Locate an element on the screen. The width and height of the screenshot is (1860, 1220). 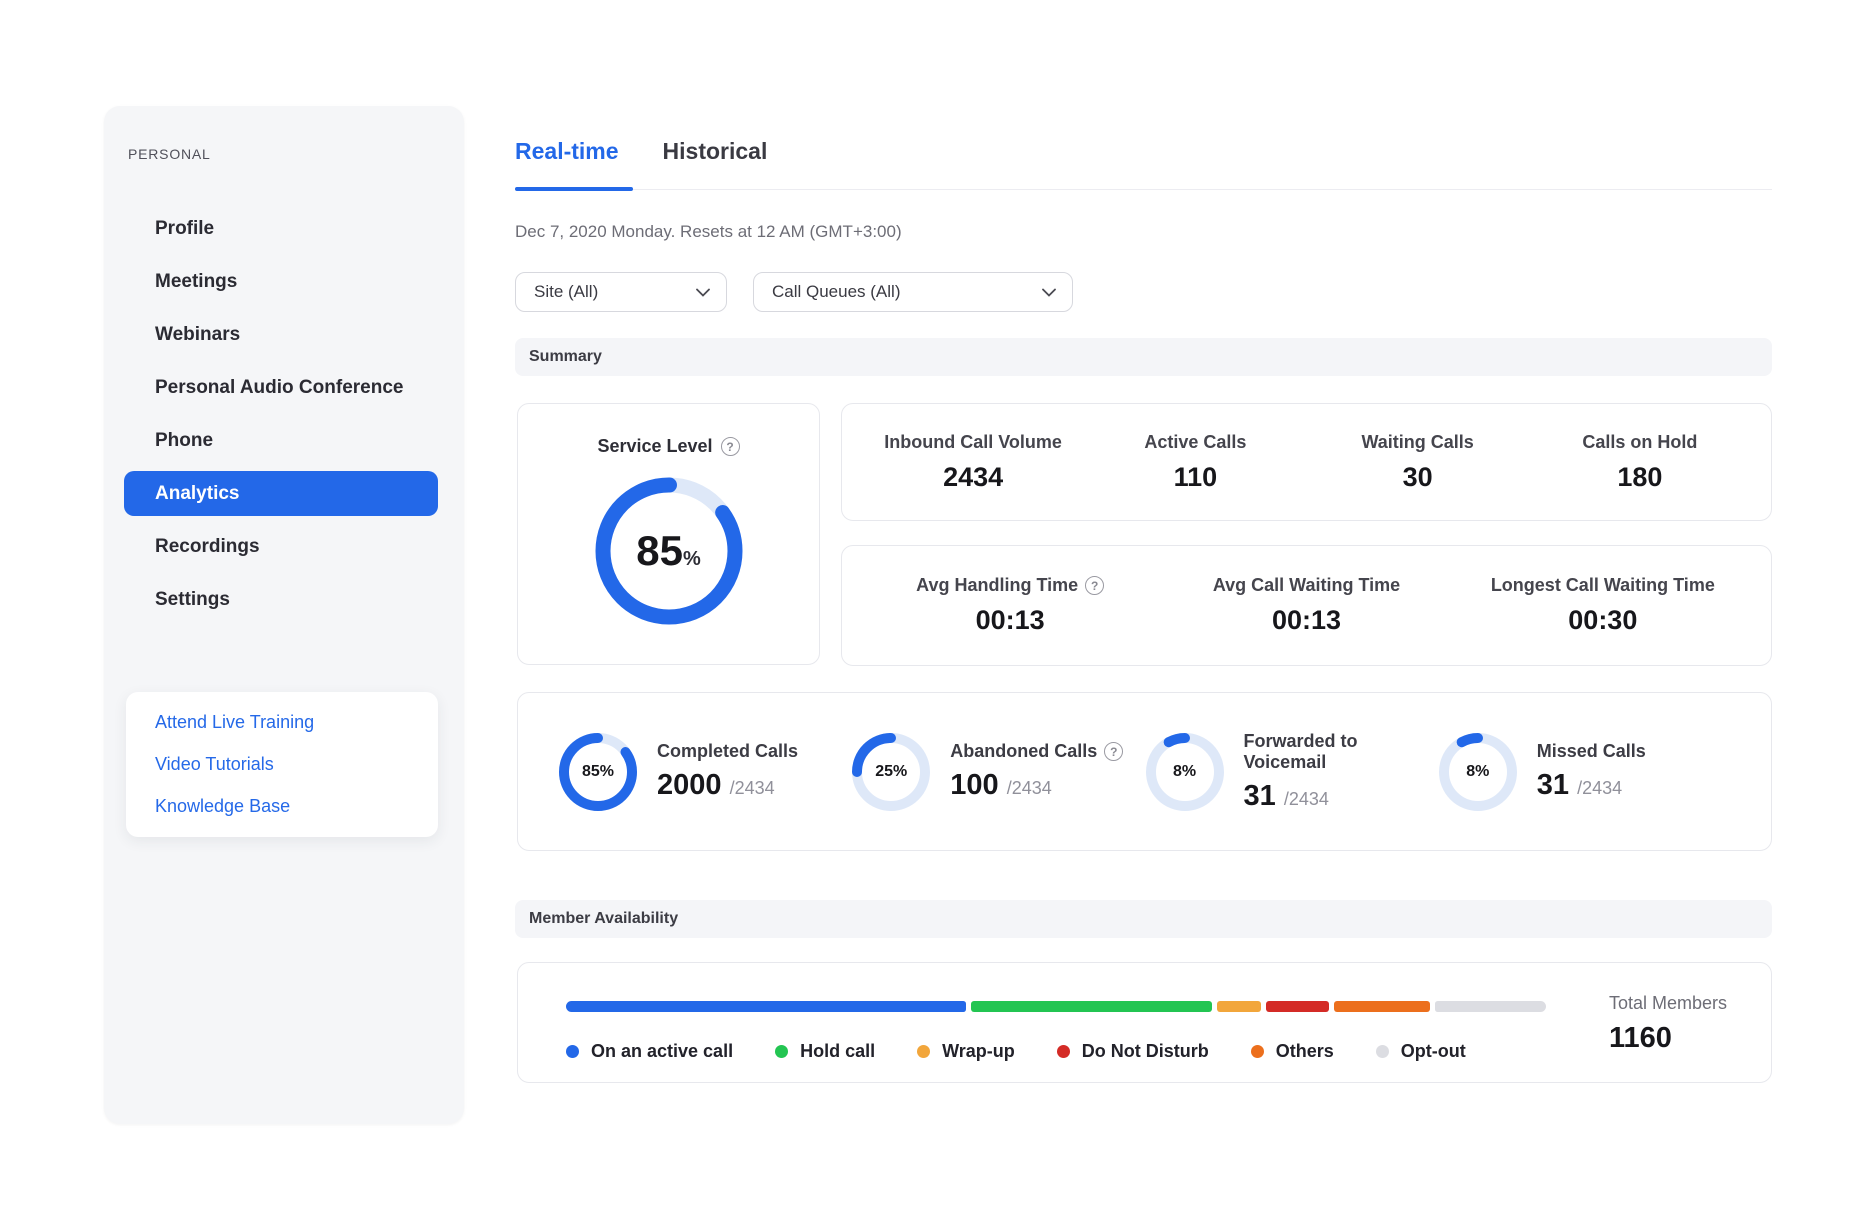
stat-value: 180 is located at coordinates (1640, 476).